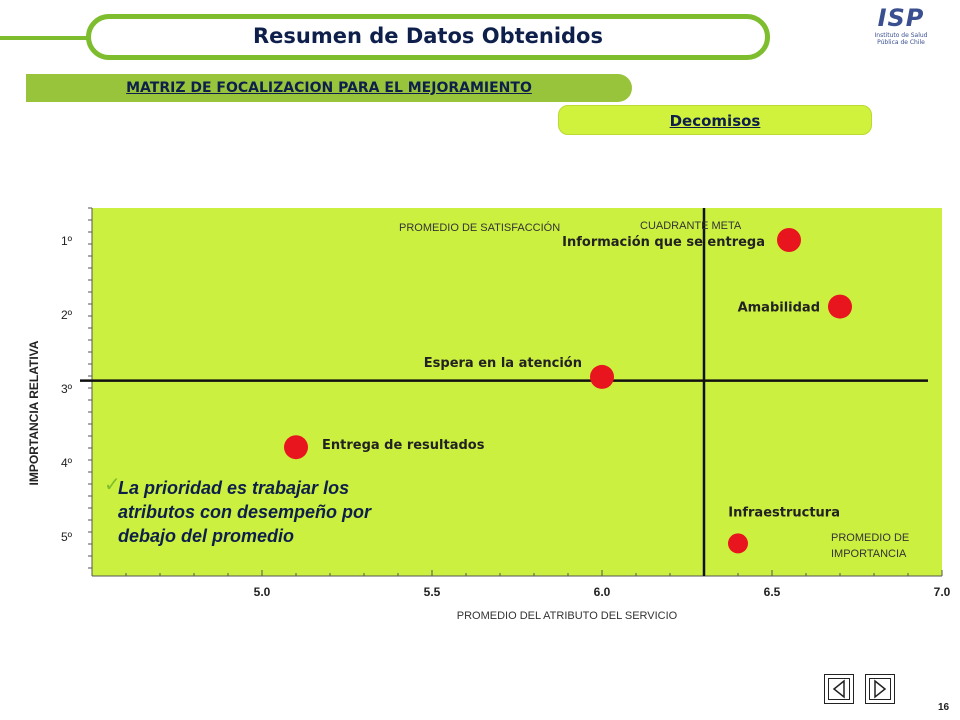 The width and height of the screenshot is (960, 720). What do you see at coordinates (479, 227) in the screenshot?
I see `annotation-satisfaction: PROMEDIO DE SATISFACCIÓN` at bounding box center [479, 227].